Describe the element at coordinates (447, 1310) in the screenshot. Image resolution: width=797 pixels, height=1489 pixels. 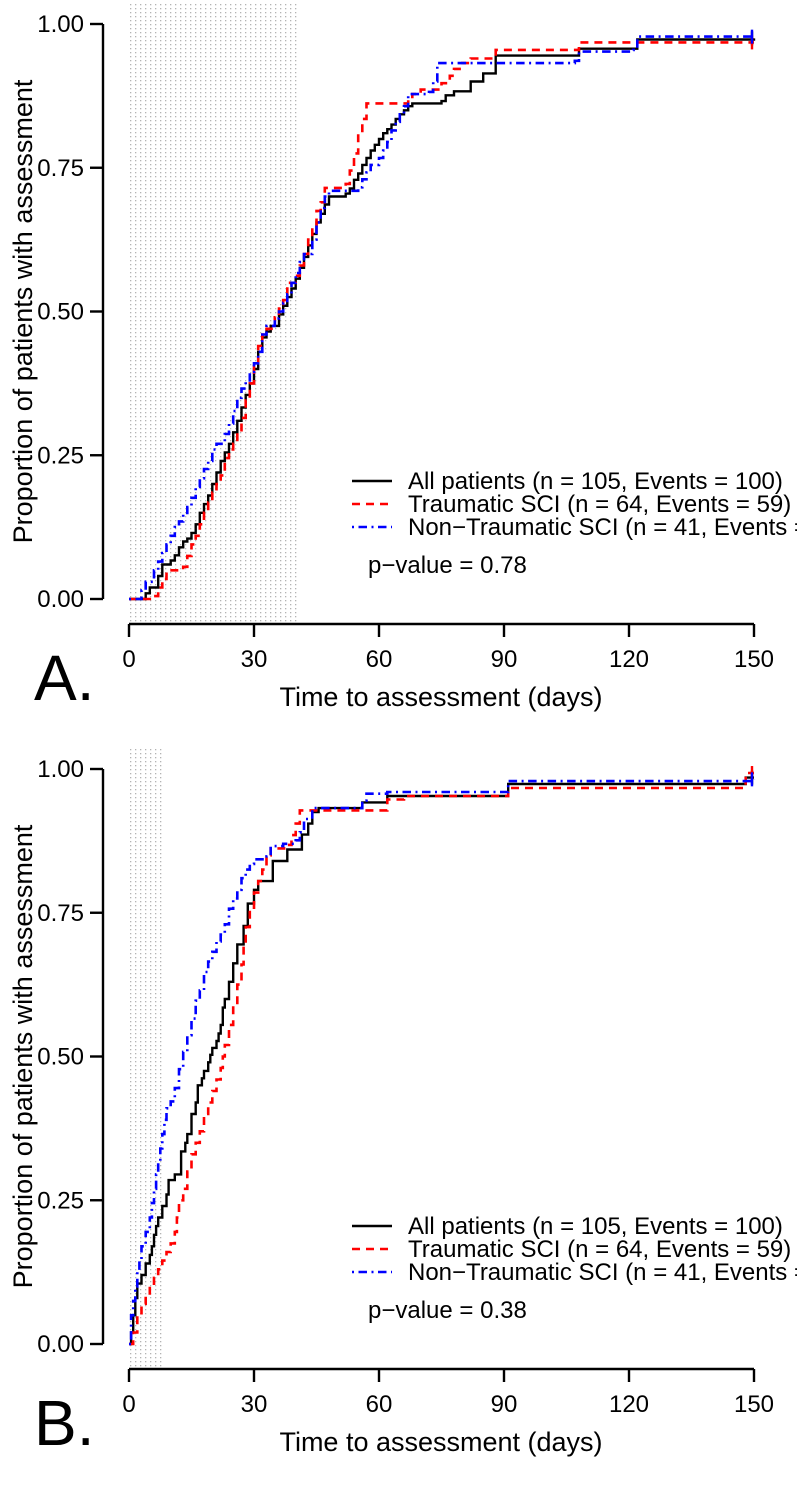
I see `p-value-text: p−value = 0.38` at that location.